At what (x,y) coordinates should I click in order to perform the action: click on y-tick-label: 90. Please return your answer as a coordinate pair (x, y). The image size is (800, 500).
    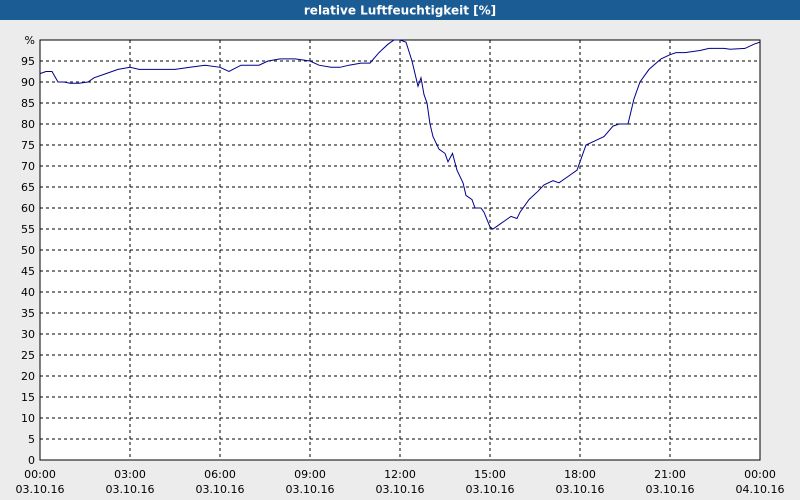
    Looking at the image, I should click on (28, 82).